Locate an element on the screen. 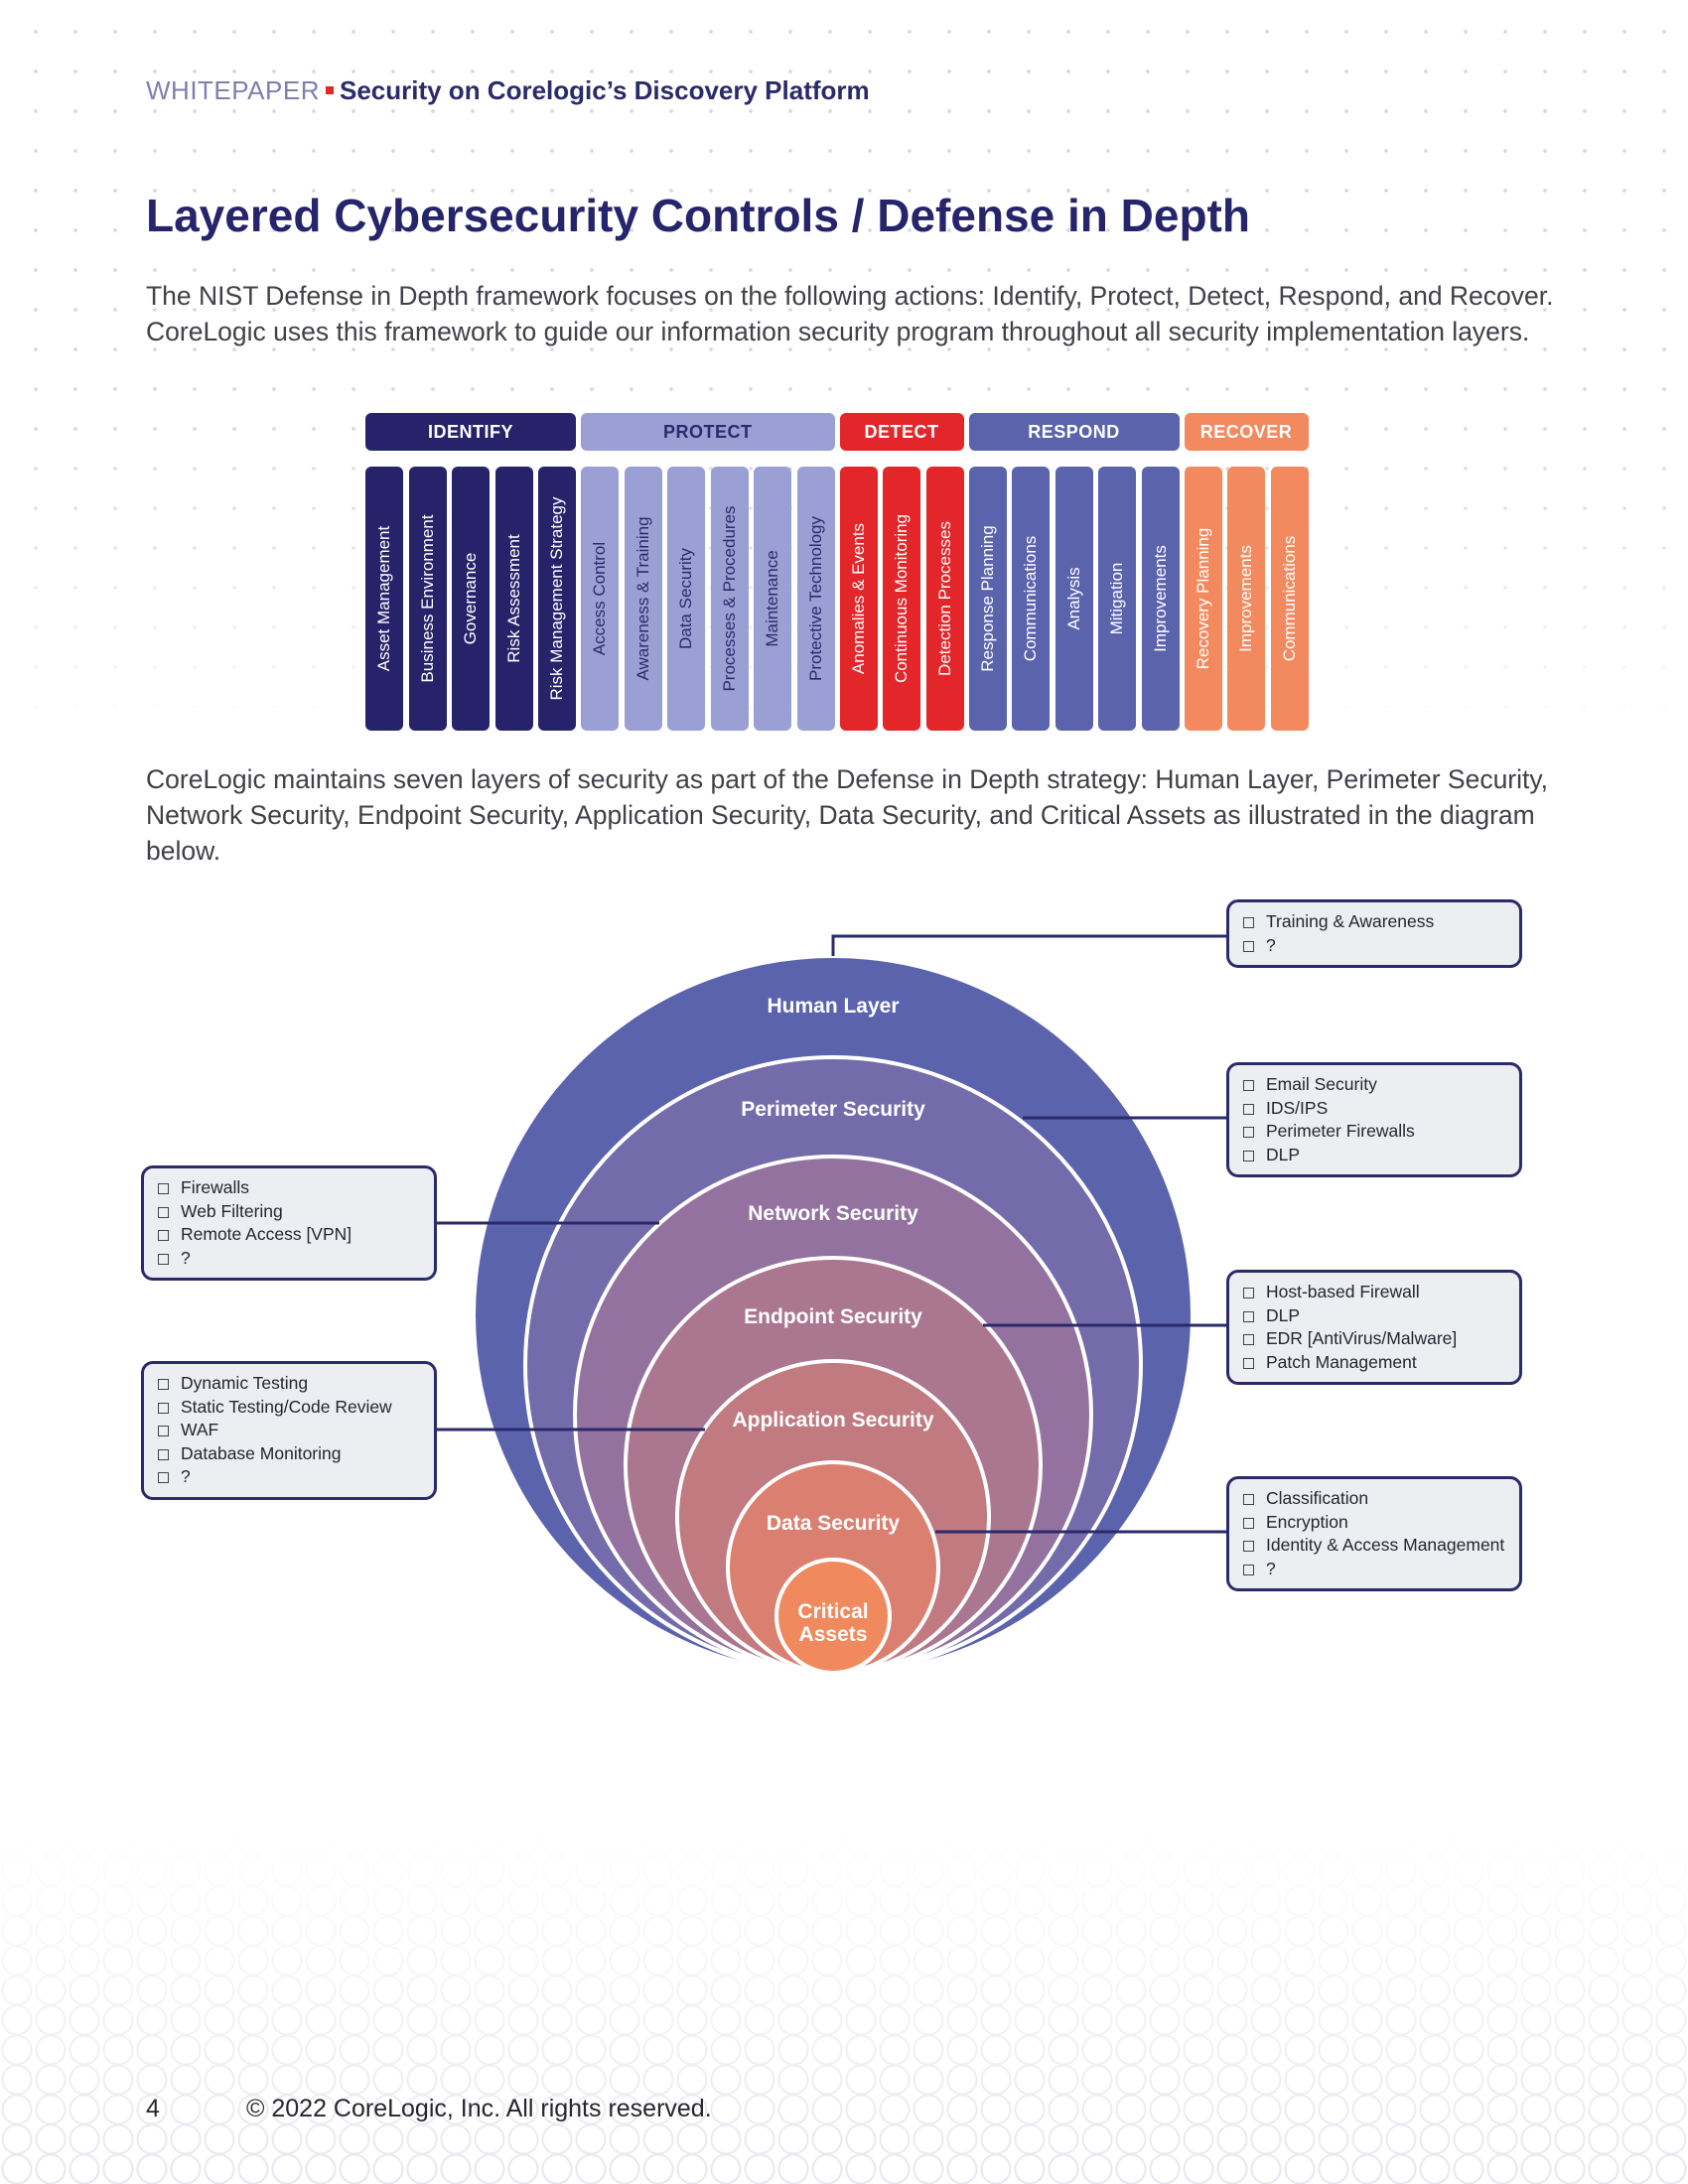  callout-item: Classification is located at coordinates (1375, 1499).